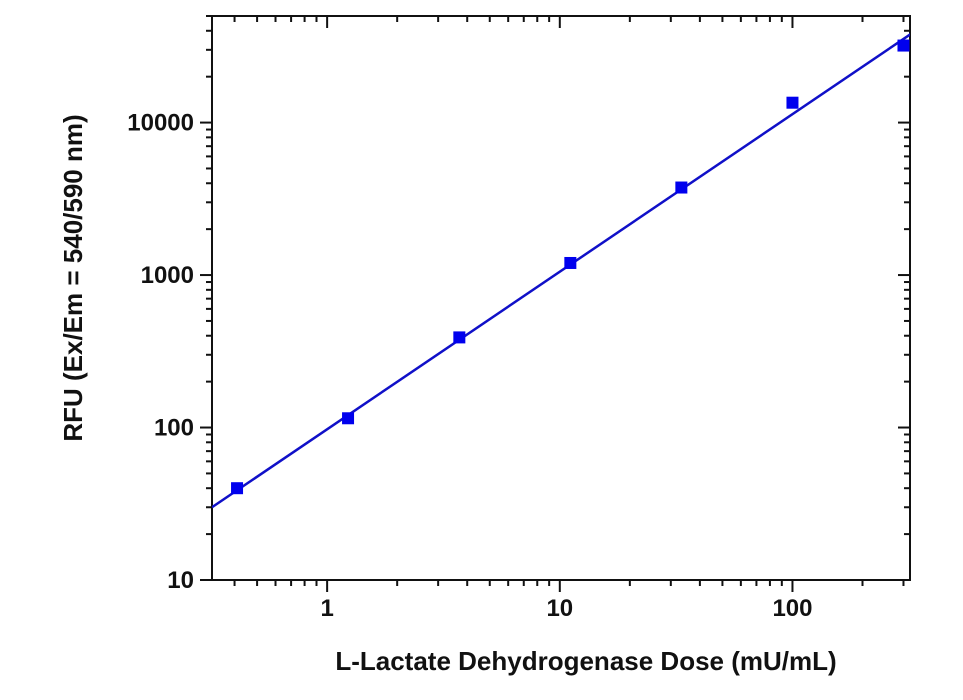 The image size is (963, 700). I want to click on x-tick-label: 100, so click(792, 608).